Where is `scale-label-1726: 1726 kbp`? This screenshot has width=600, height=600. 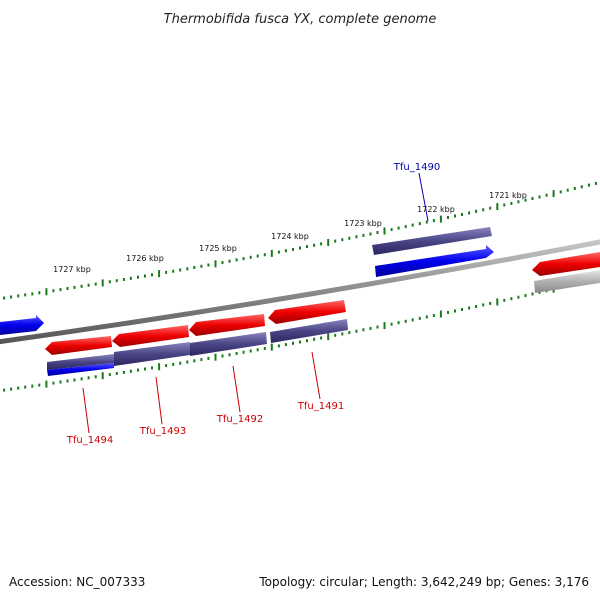 scale-label-1726: 1726 kbp is located at coordinates (145, 258).